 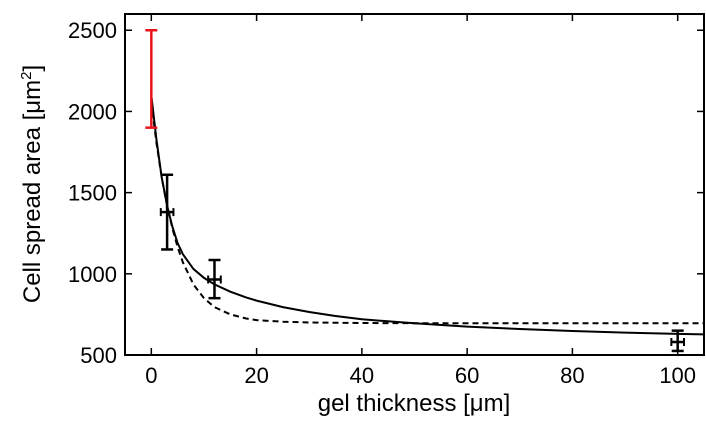 What do you see at coordinates (92, 111) in the screenshot?
I see `y-tick-label: 2000` at bounding box center [92, 111].